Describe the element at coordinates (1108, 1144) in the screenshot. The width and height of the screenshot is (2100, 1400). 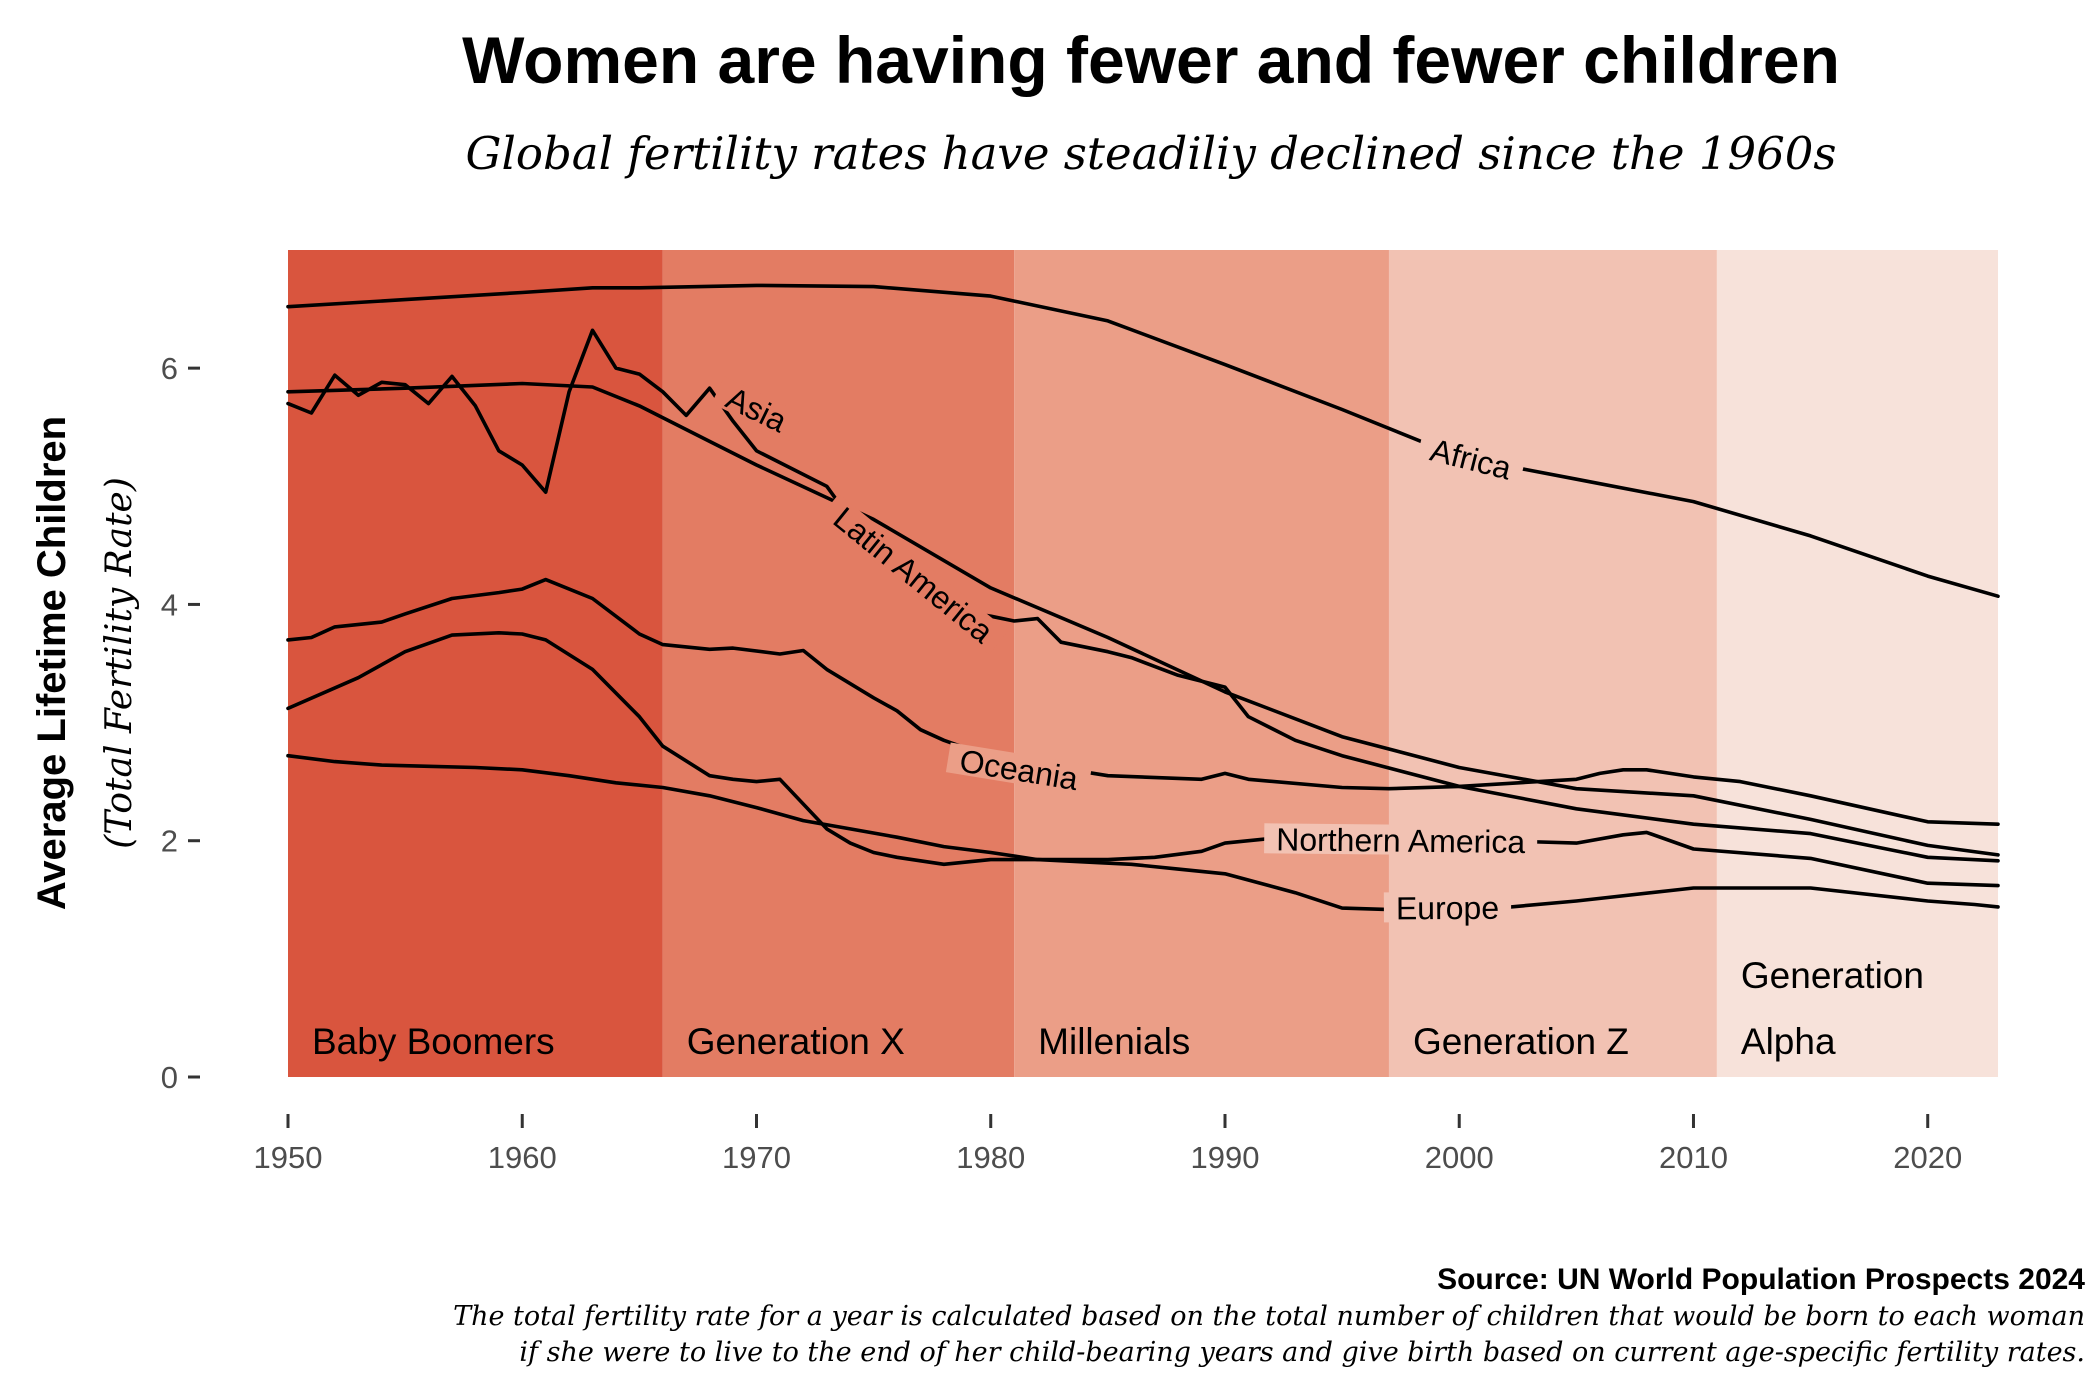
I see `x-axis: 1950 1960 1970 1980 1990 2000 2010 2020` at that location.